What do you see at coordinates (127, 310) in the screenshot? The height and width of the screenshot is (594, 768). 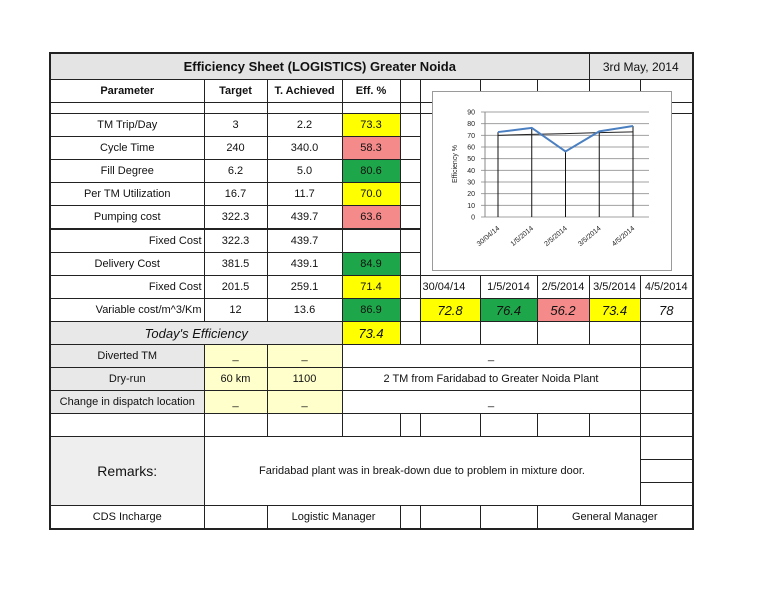 I see `param-label: Variable cost/m^3/Km` at bounding box center [127, 310].